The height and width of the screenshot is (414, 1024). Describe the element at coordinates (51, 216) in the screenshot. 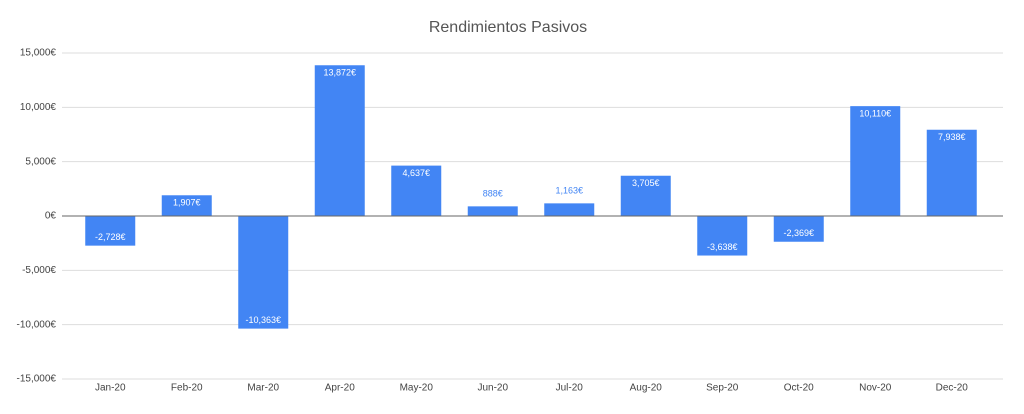

I see `y-tick-label: 0€` at that location.